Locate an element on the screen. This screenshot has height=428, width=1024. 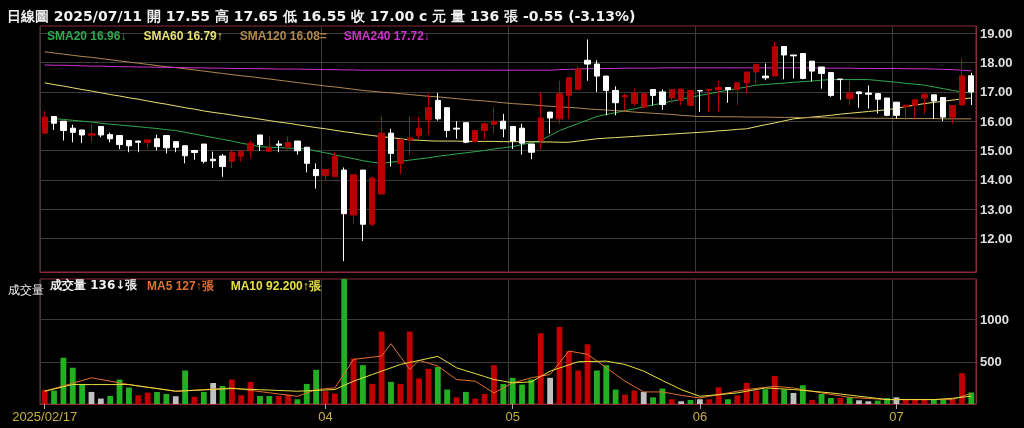
y-tick-label: 1000 is located at coordinates (994, 320).